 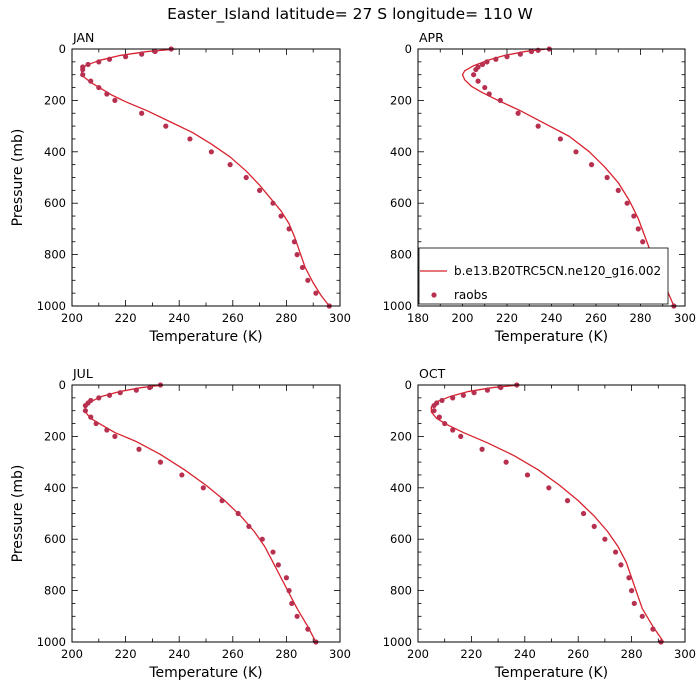 What do you see at coordinates (471, 295) in the screenshot?
I see `legend-label-raobs: raobs` at bounding box center [471, 295].